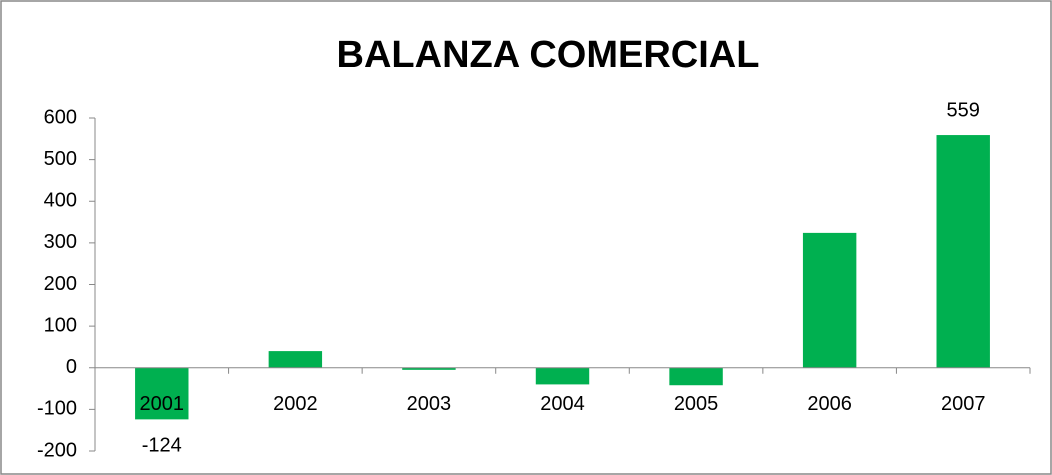 This screenshot has width=1052, height=475. Describe the element at coordinates (71, 367) in the screenshot. I see `y-tick-label: 0` at that location.